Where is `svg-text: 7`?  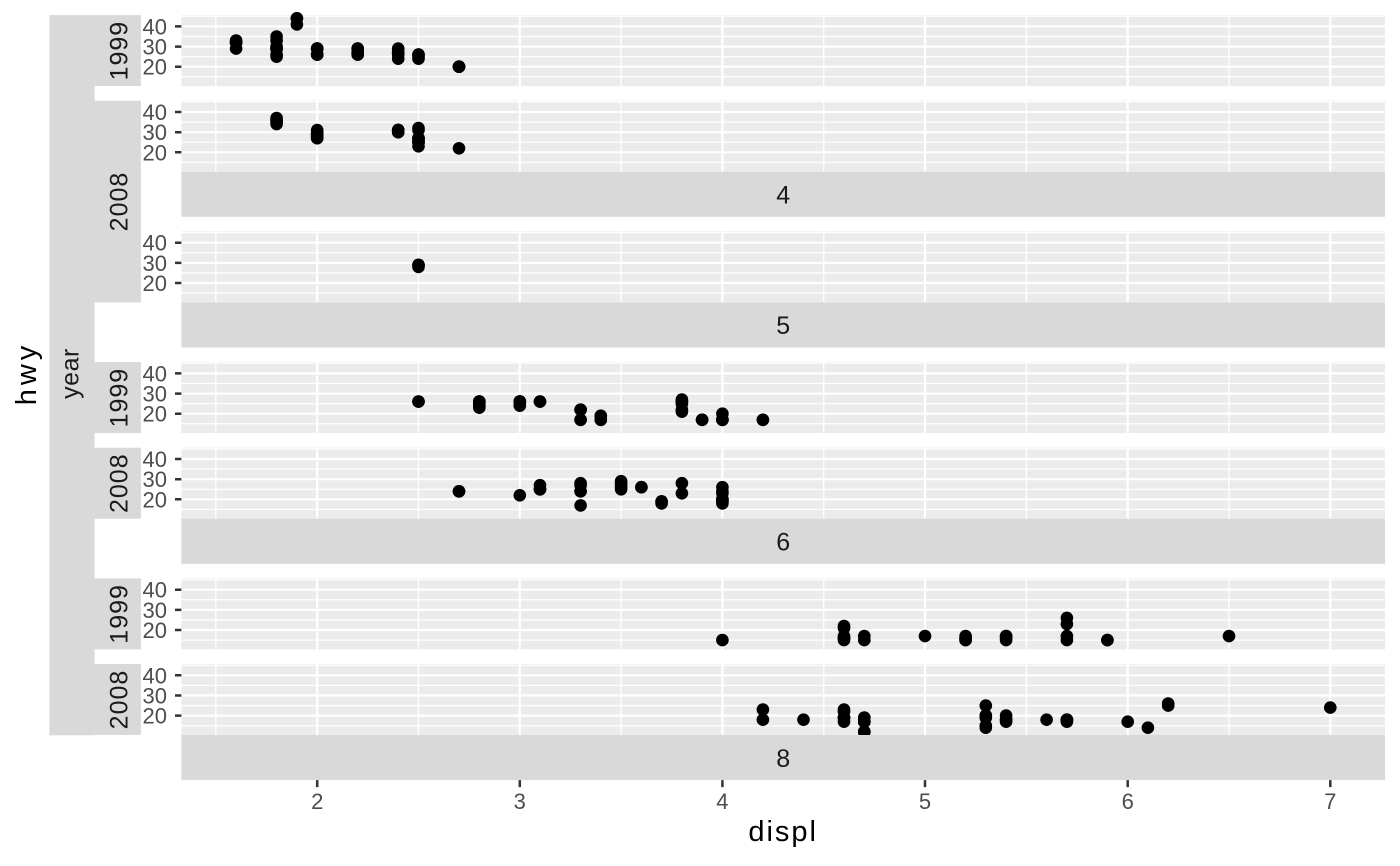 svg-text: 7 is located at coordinates (1330, 801).